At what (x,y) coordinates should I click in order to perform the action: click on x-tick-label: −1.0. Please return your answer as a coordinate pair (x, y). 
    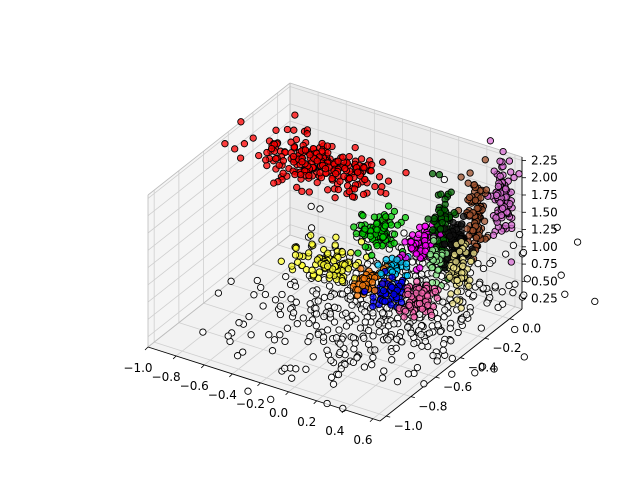
    Looking at the image, I should click on (137, 368).